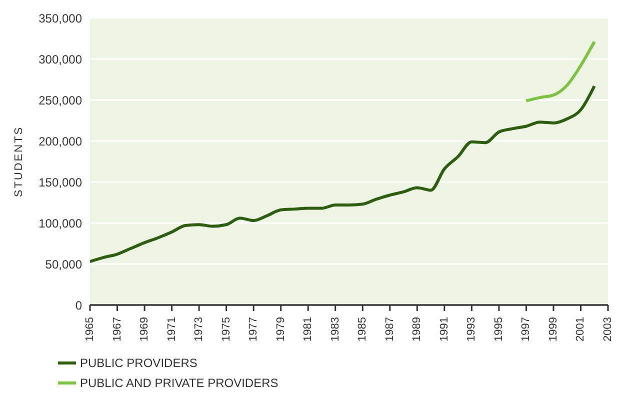  Describe the element at coordinates (498, 329) in the screenshot. I see `x-tick-label: 1995` at that location.